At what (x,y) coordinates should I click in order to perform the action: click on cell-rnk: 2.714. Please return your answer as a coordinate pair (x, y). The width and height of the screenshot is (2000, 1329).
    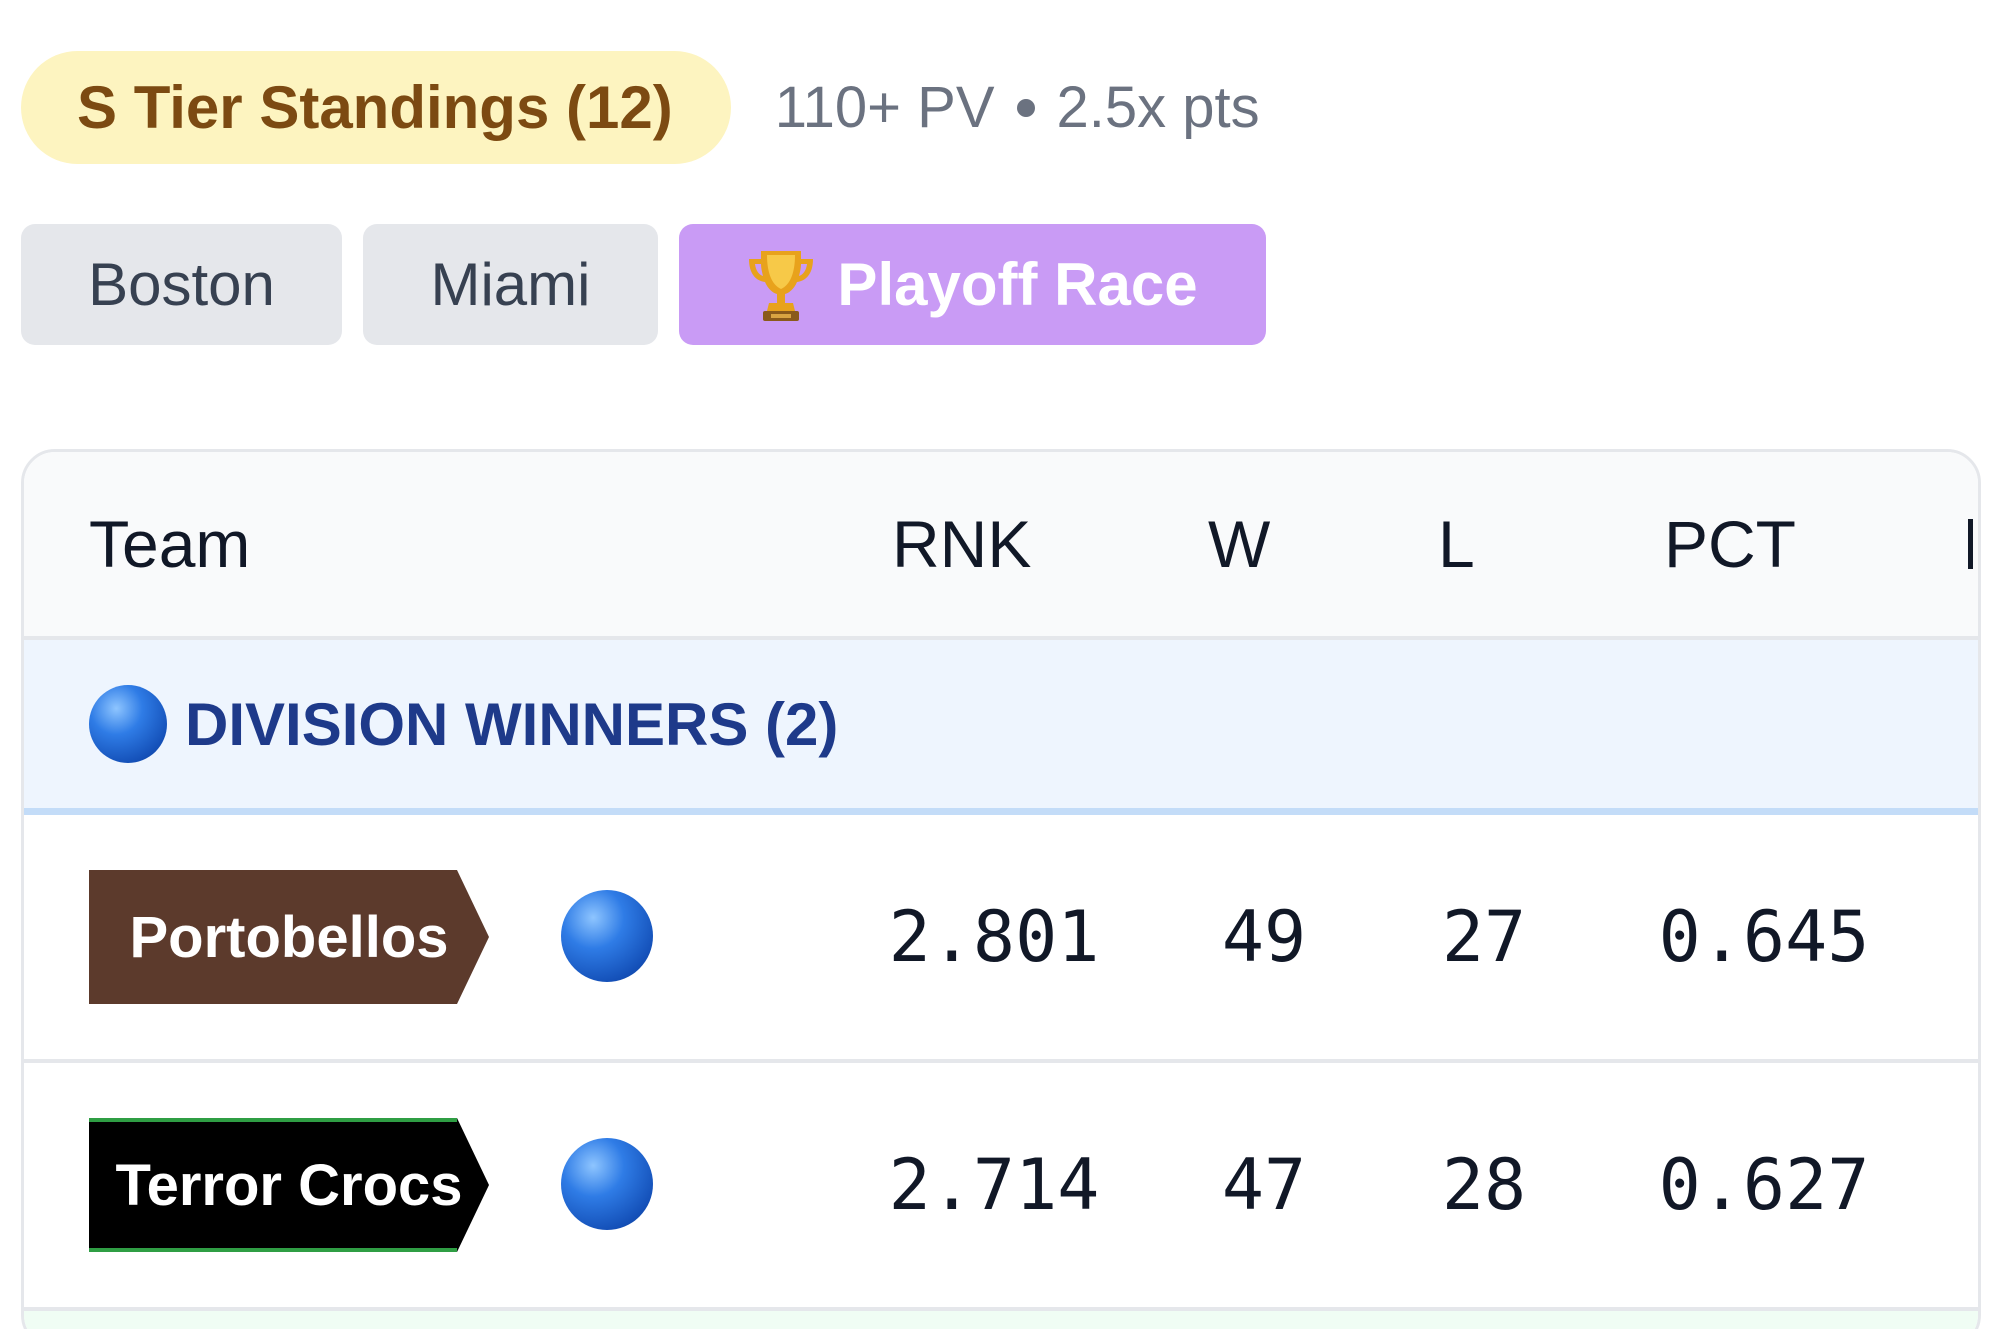
    Looking at the image, I should click on (994, 1185).